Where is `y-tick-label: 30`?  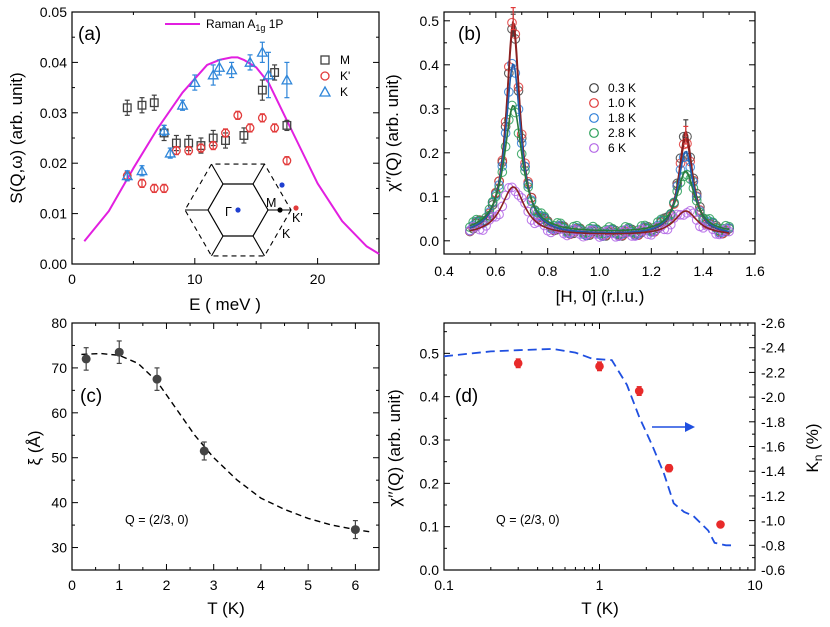
y-tick-label: 30 is located at coordinates (59, 548).